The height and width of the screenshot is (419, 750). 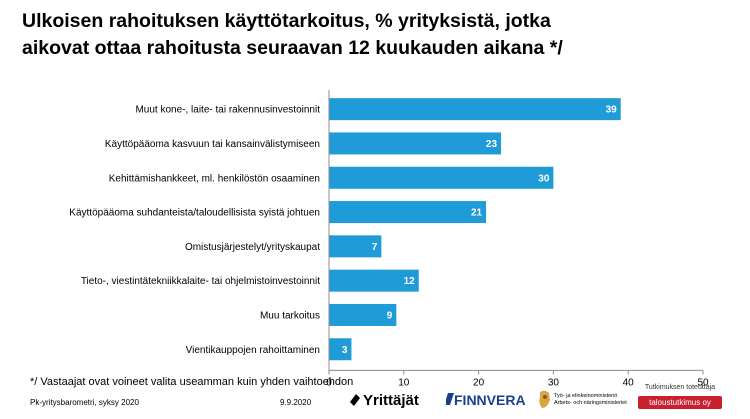 What do you see at coordinates (544, 399) in the screenshot?
I see `lion-emblem-icon` at bounding box center [544, 399].